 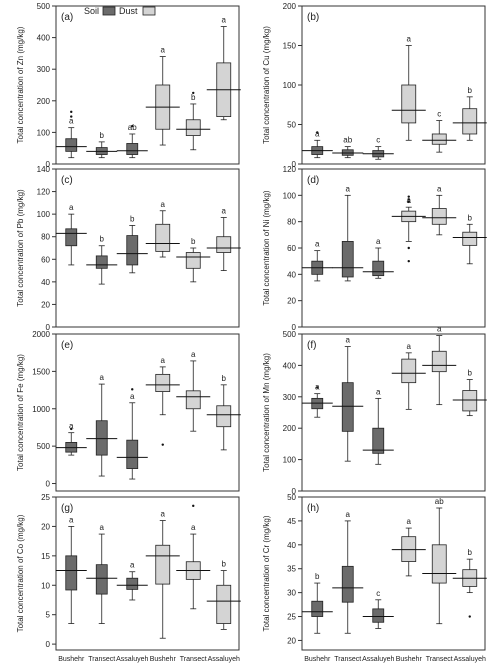 I want to click on y-tick-label: 60, so click(x=291, y=248).